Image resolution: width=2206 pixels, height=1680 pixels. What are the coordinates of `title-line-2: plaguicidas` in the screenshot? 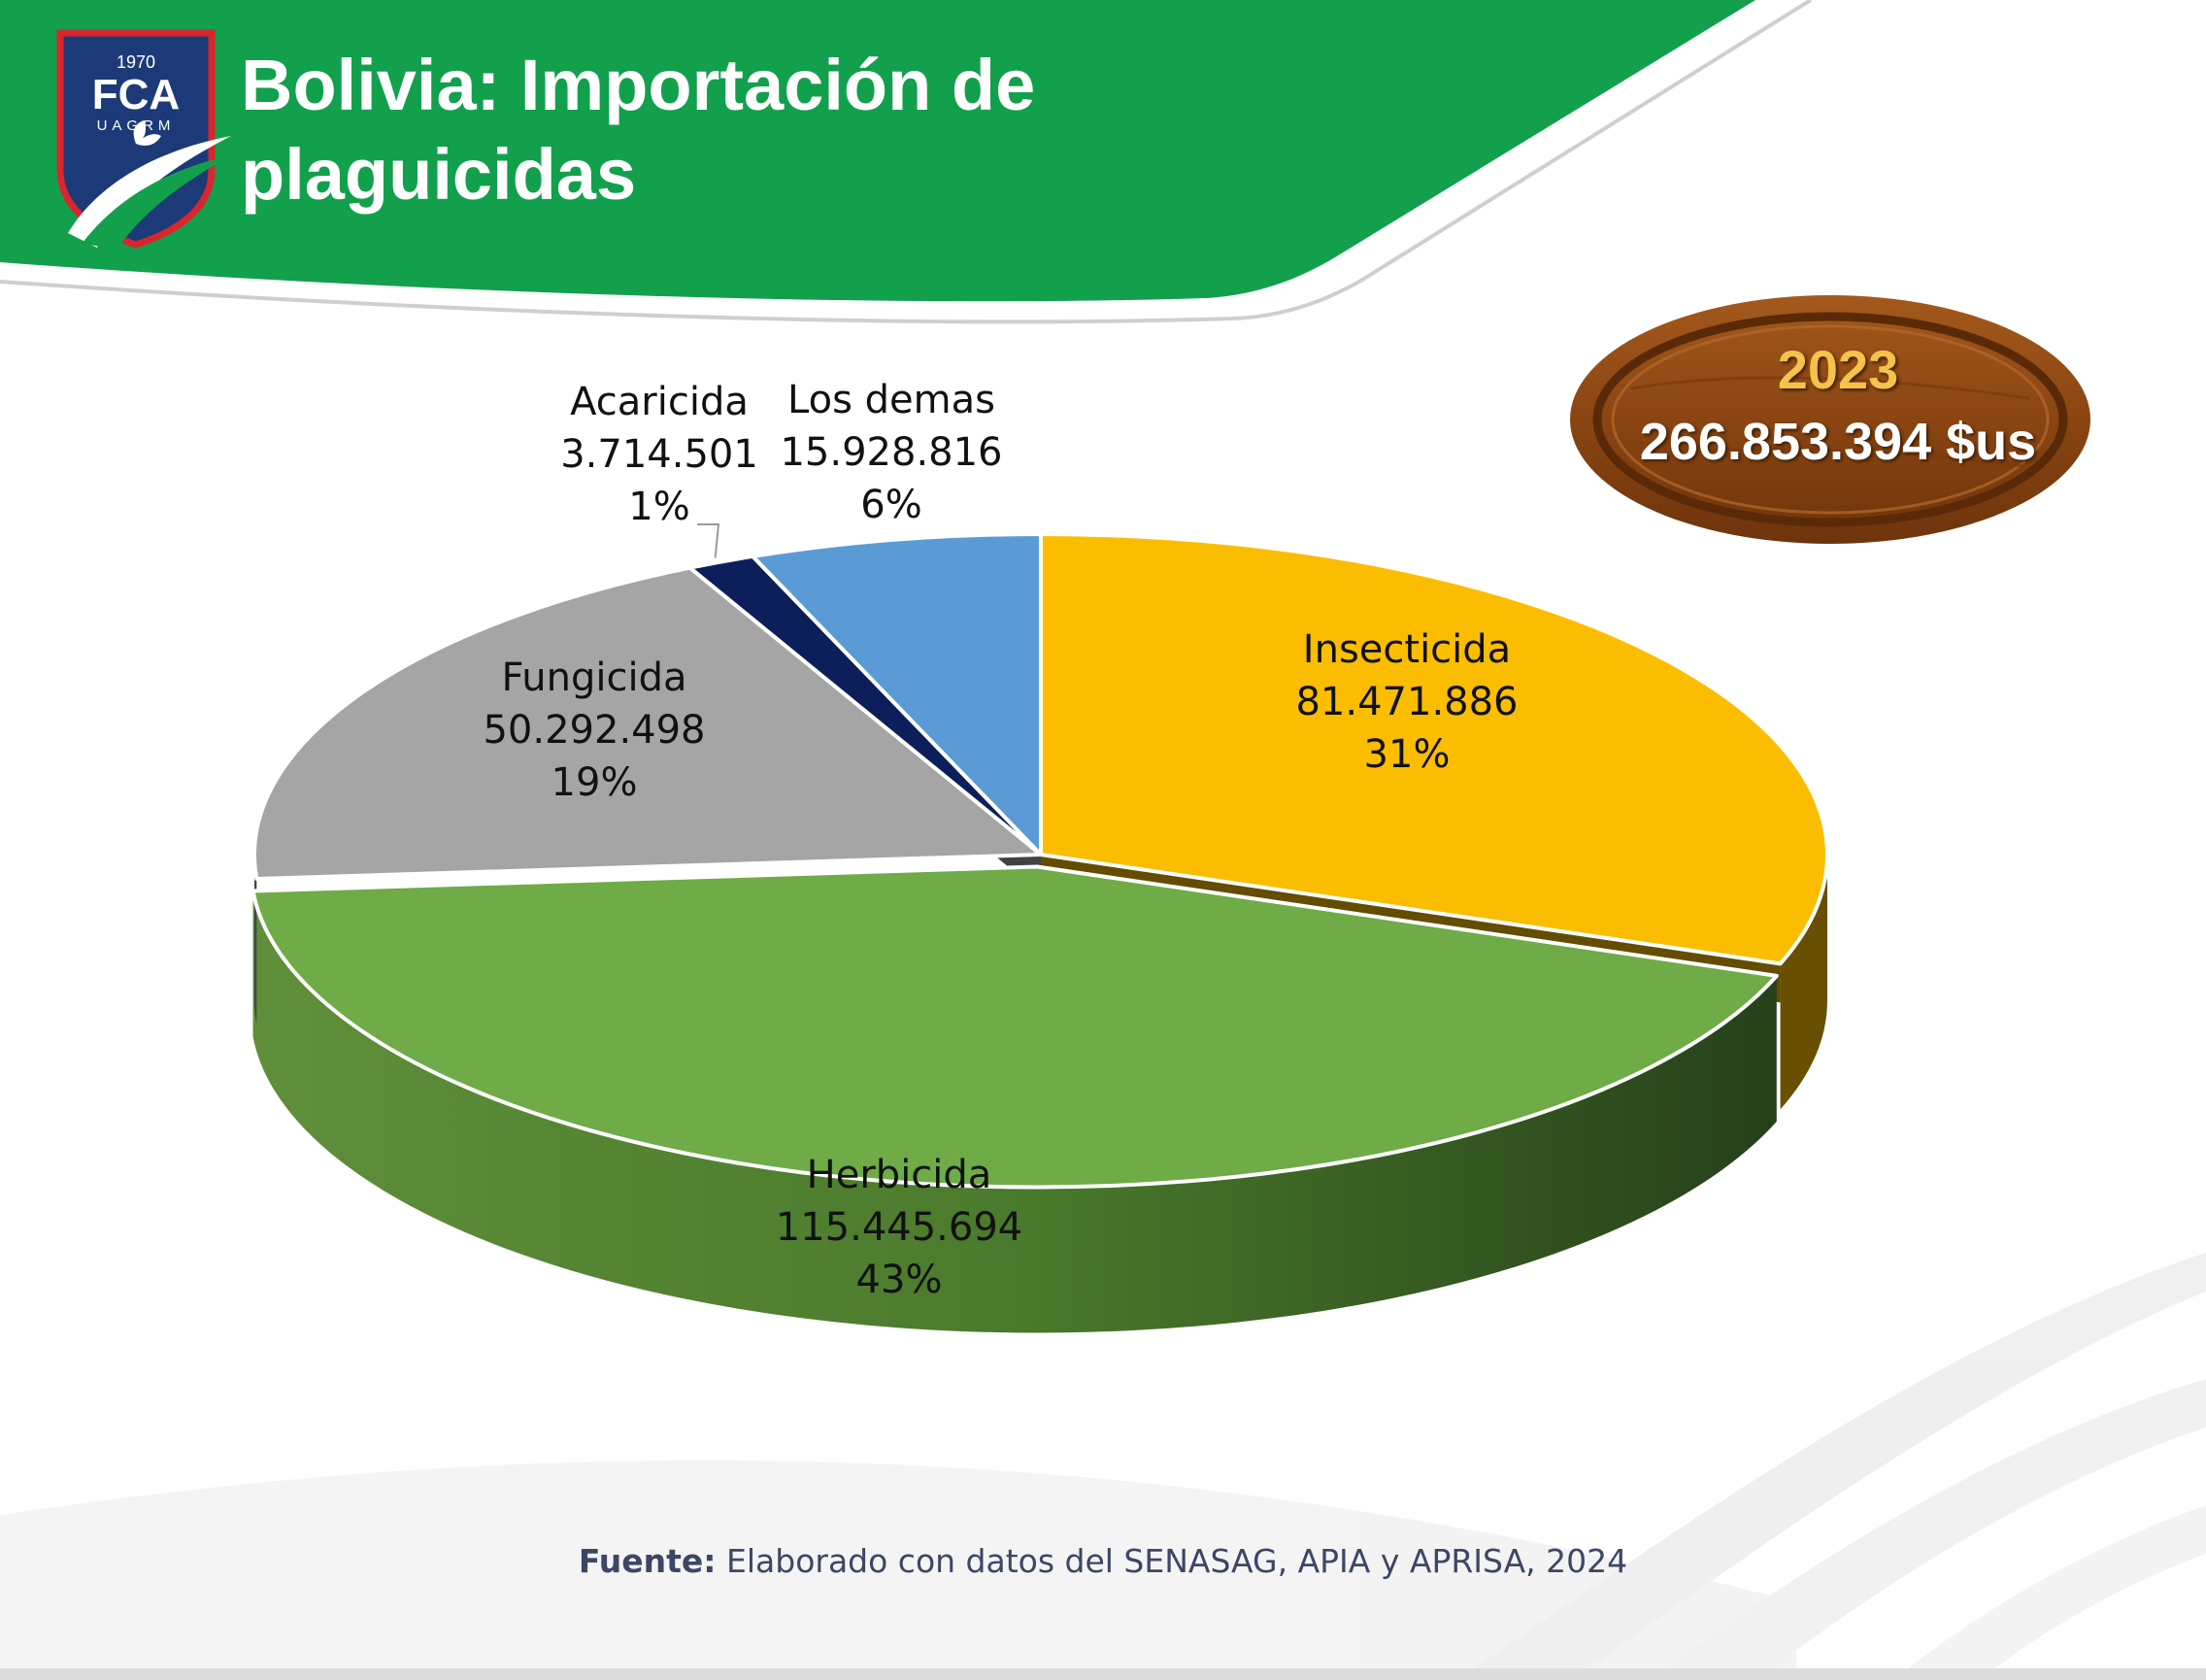 It's located at (439, 174).